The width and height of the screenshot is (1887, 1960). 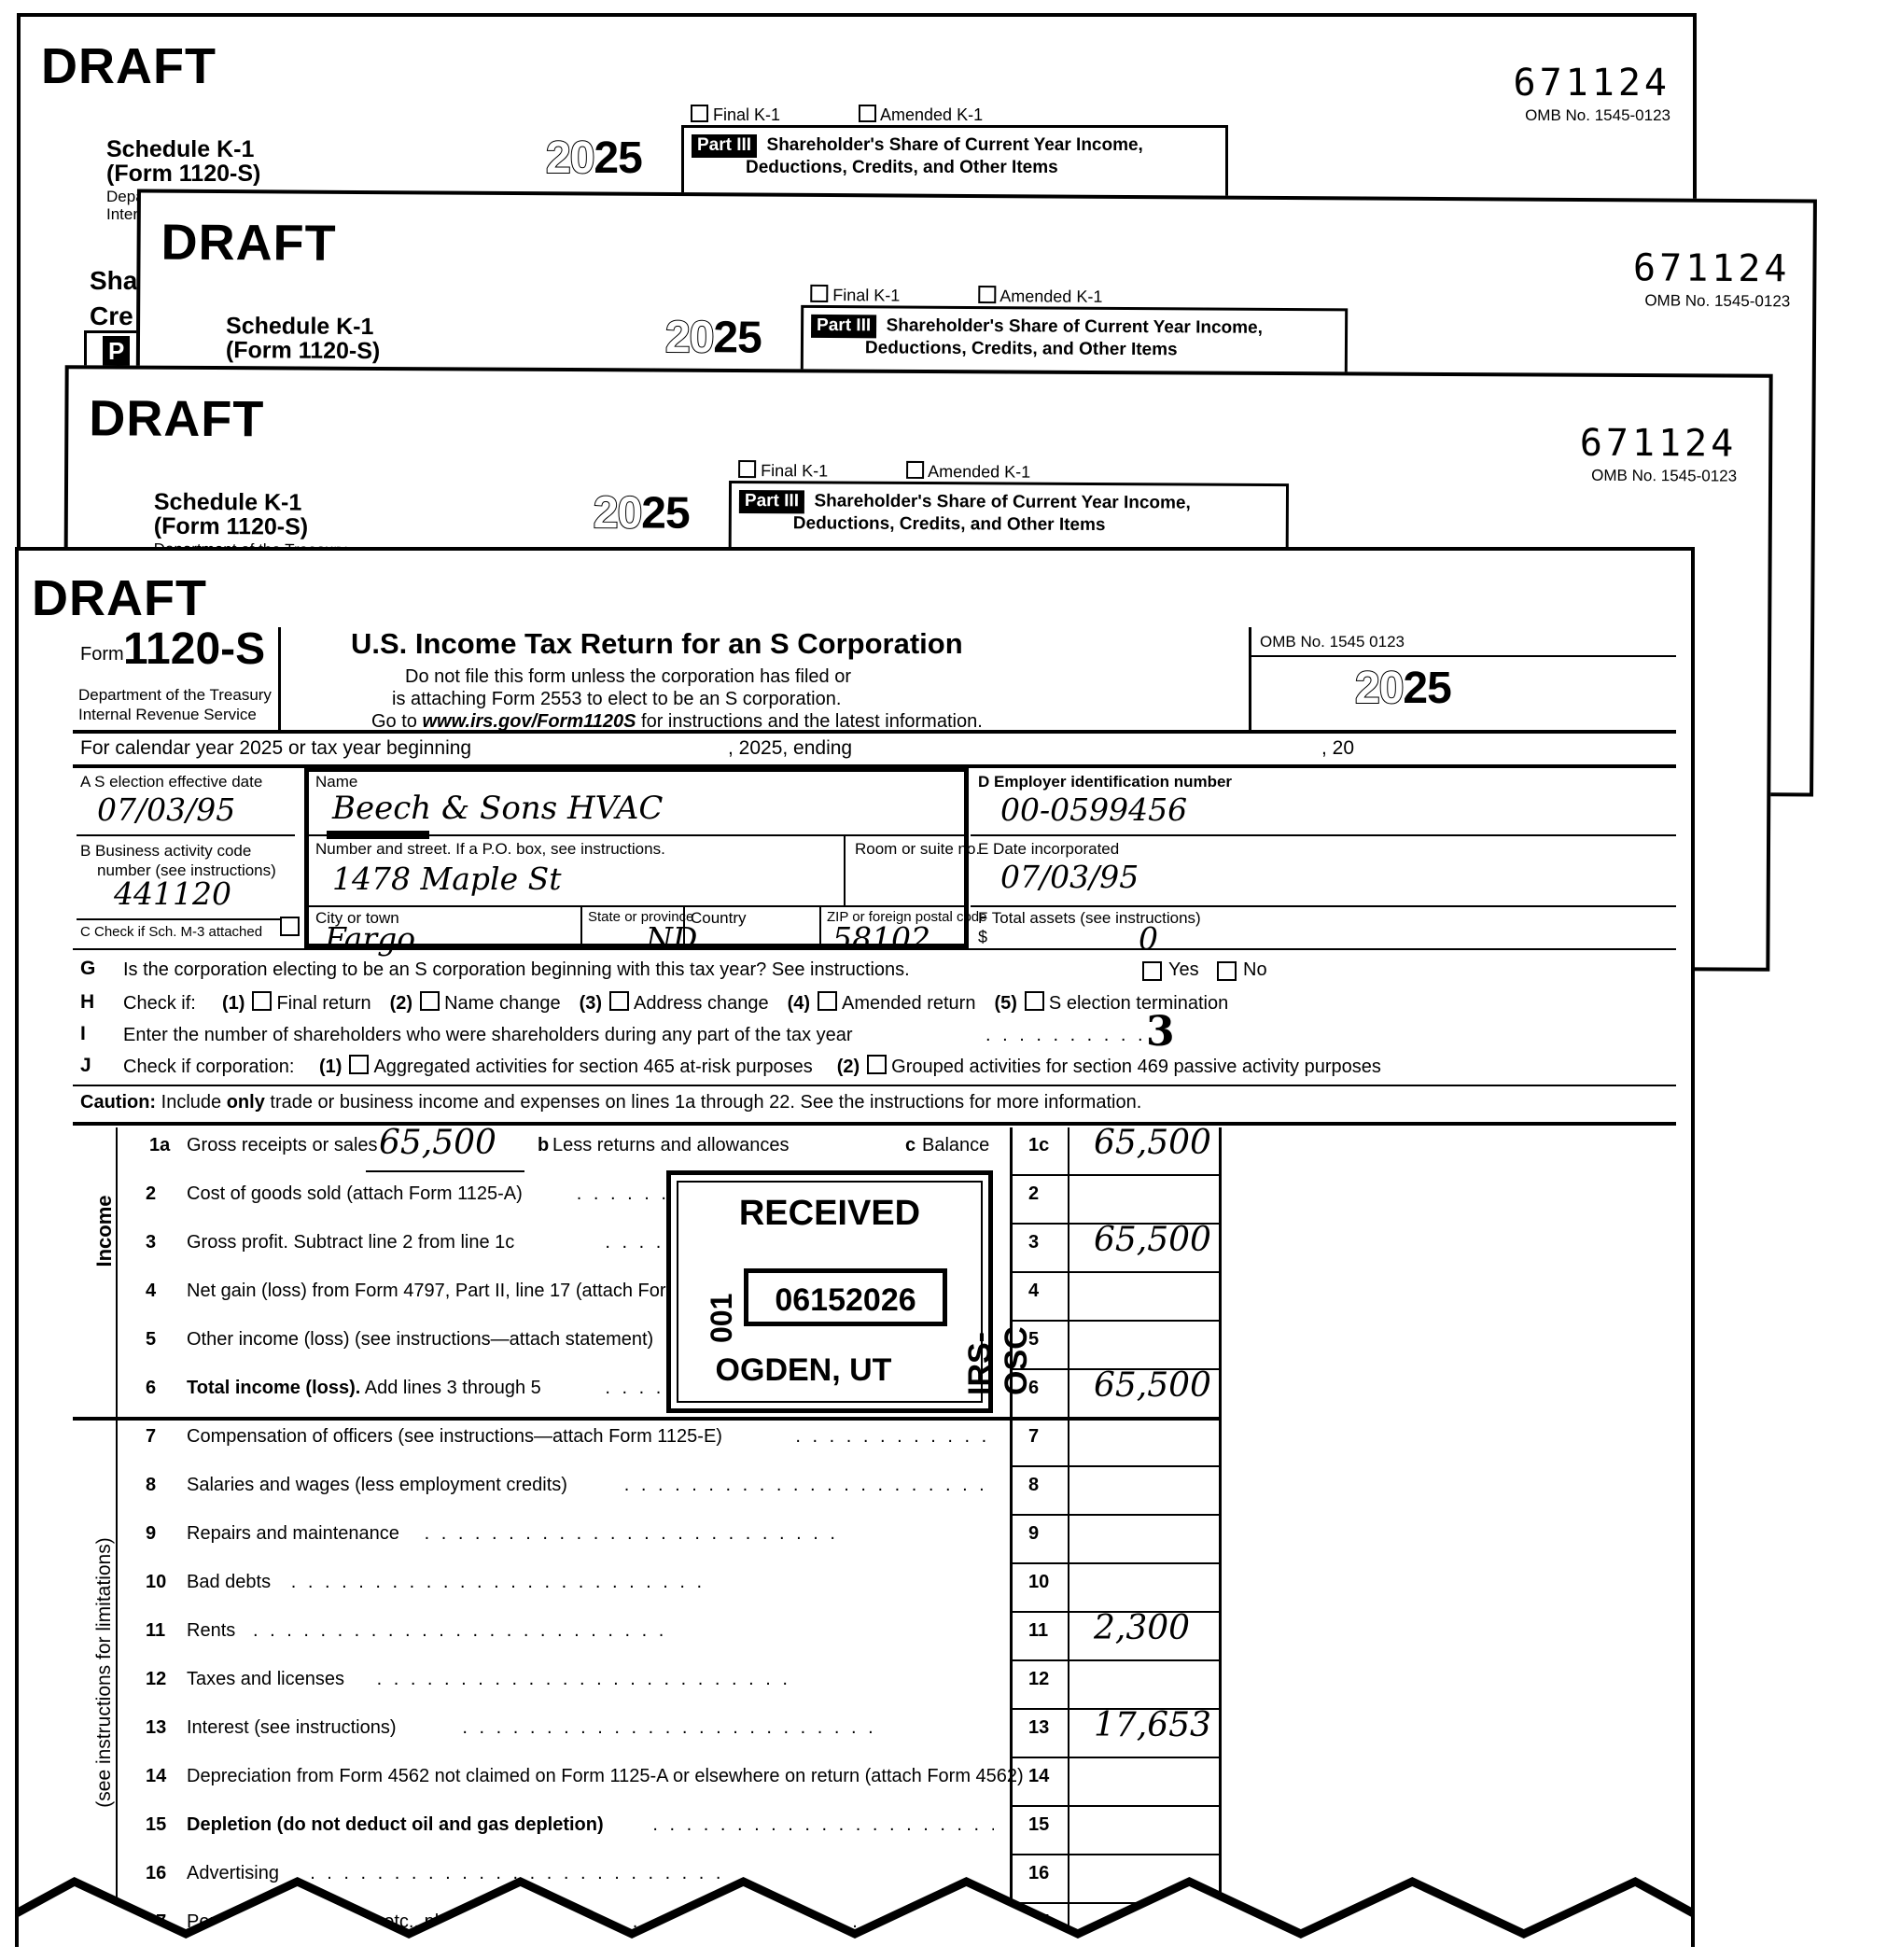 What do you see at coordinates (1142, 1628) in the screenshot?
I see `form-line-amount: 2,300` at bounding box center [1142, 1628].